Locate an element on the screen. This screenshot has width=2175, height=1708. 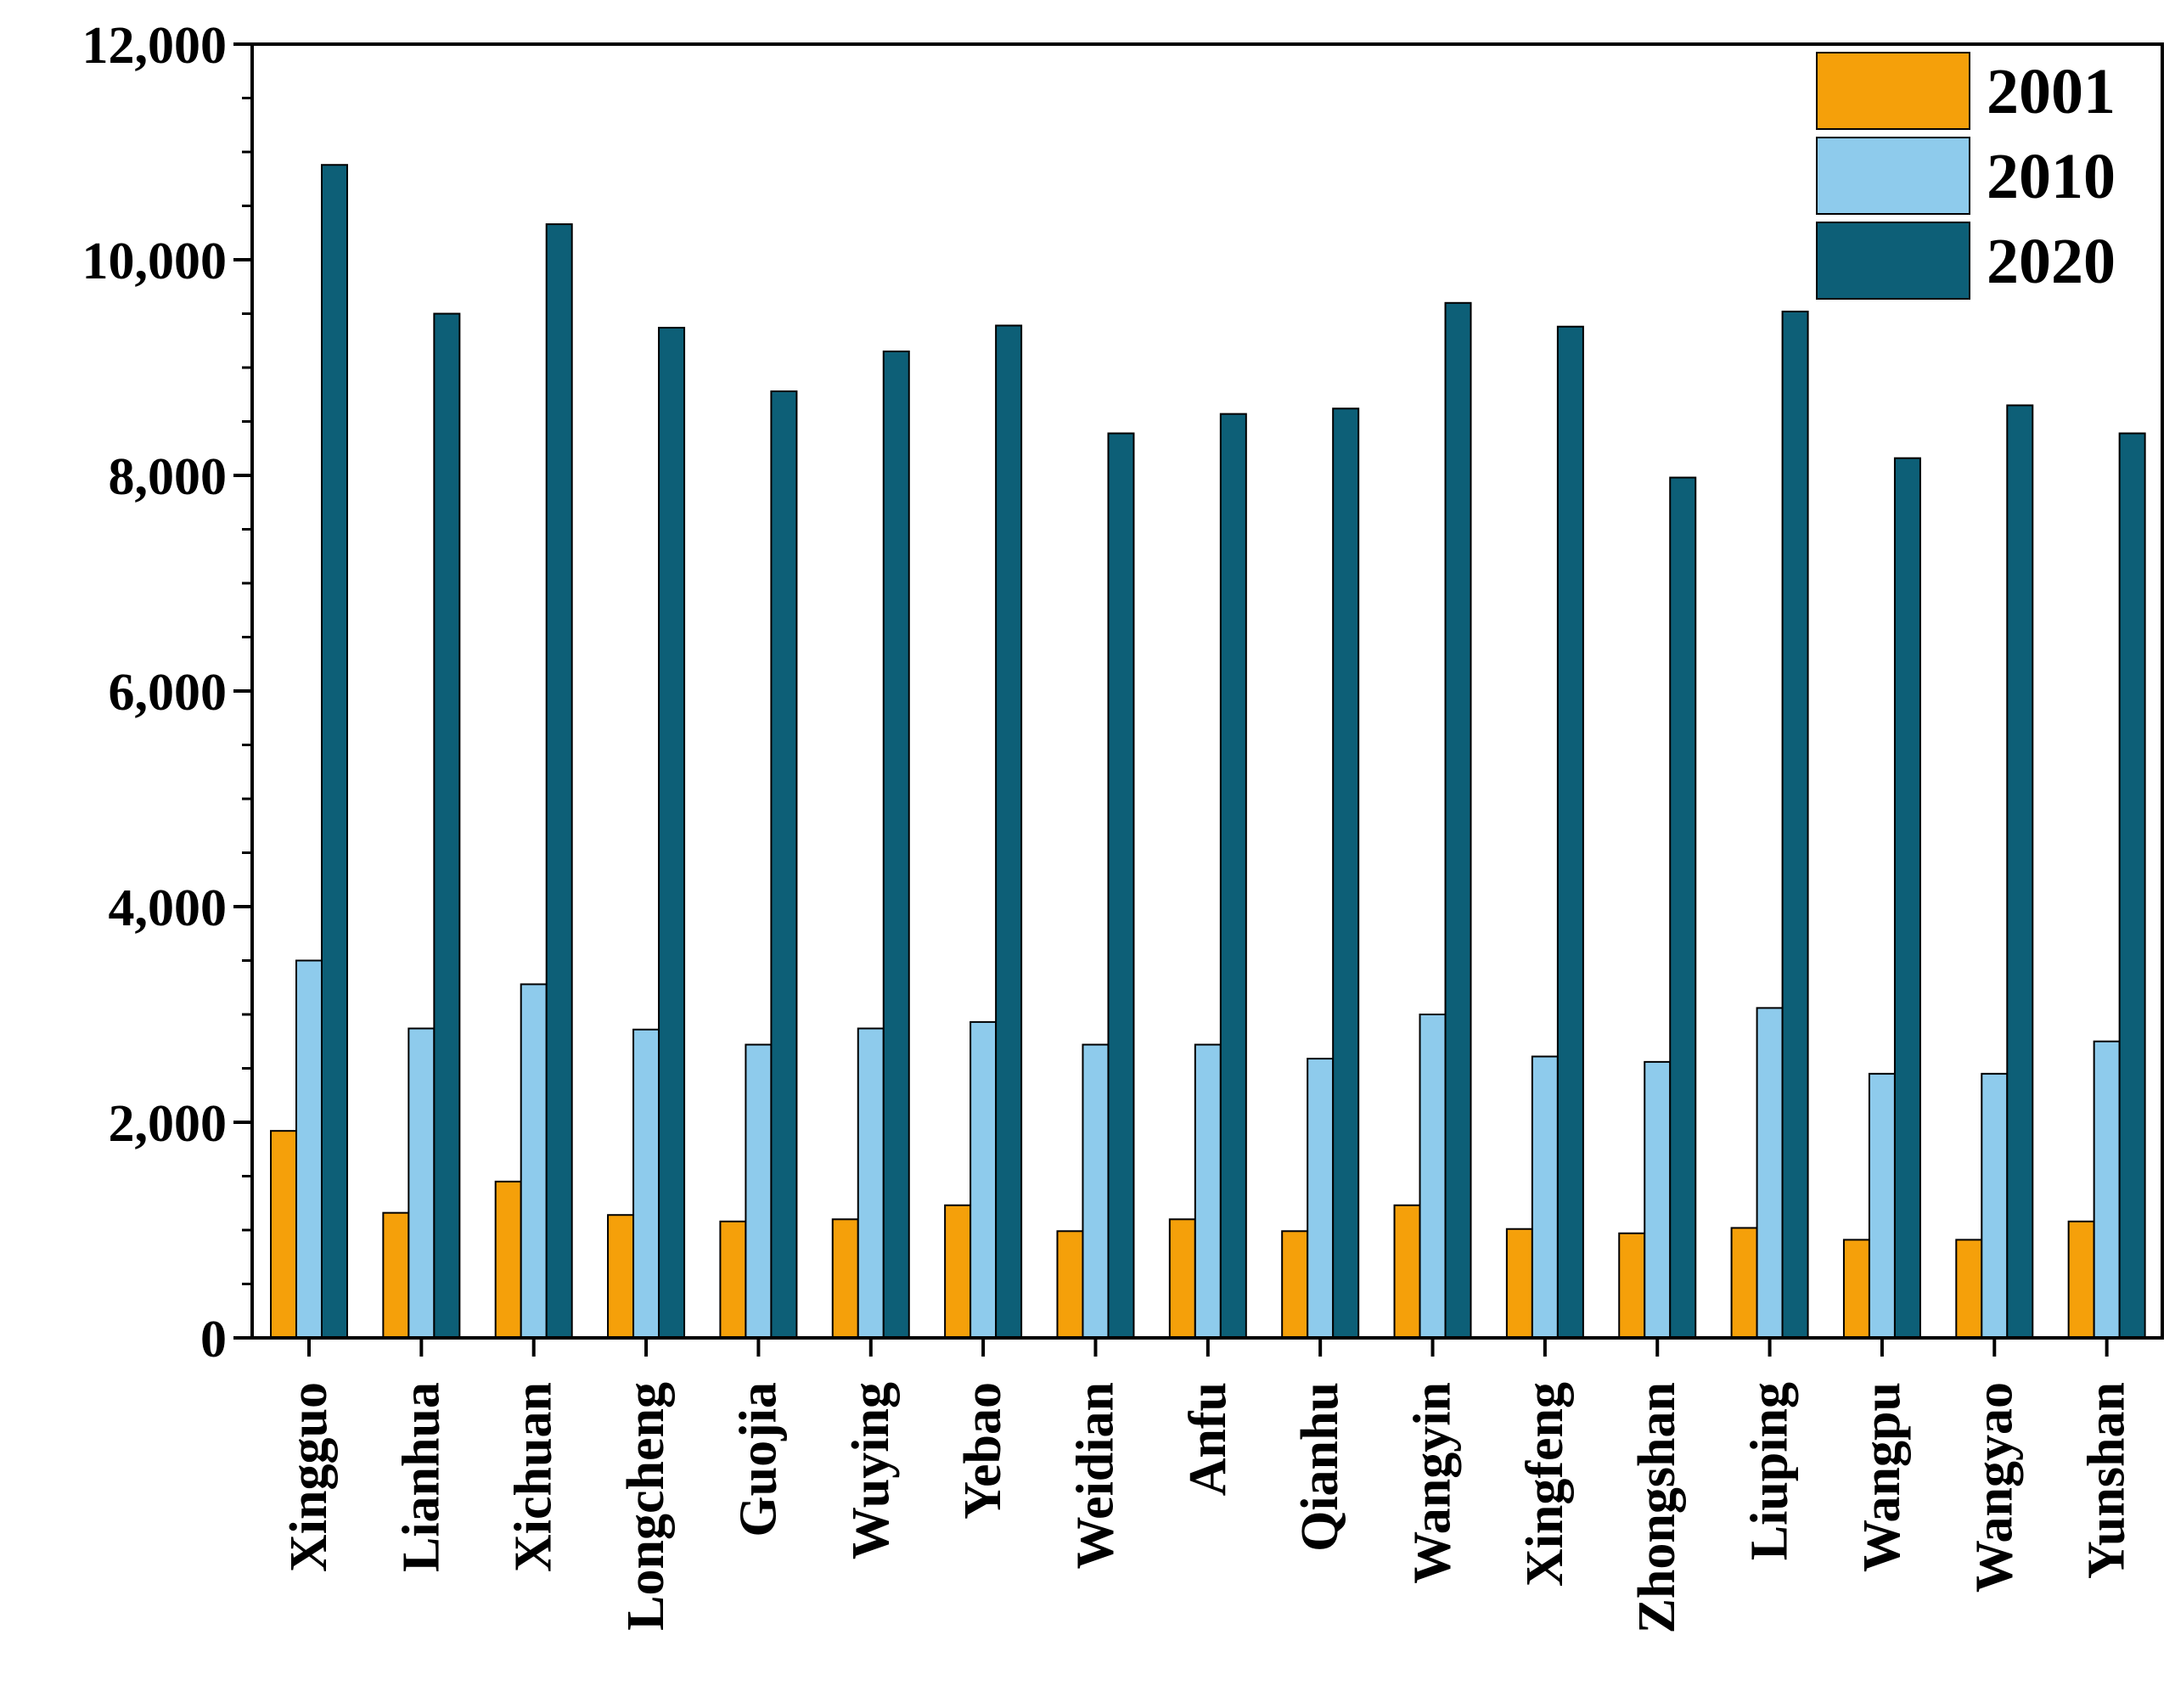
legend-label-2020: 2020 is located at coordinates (2052, 261).